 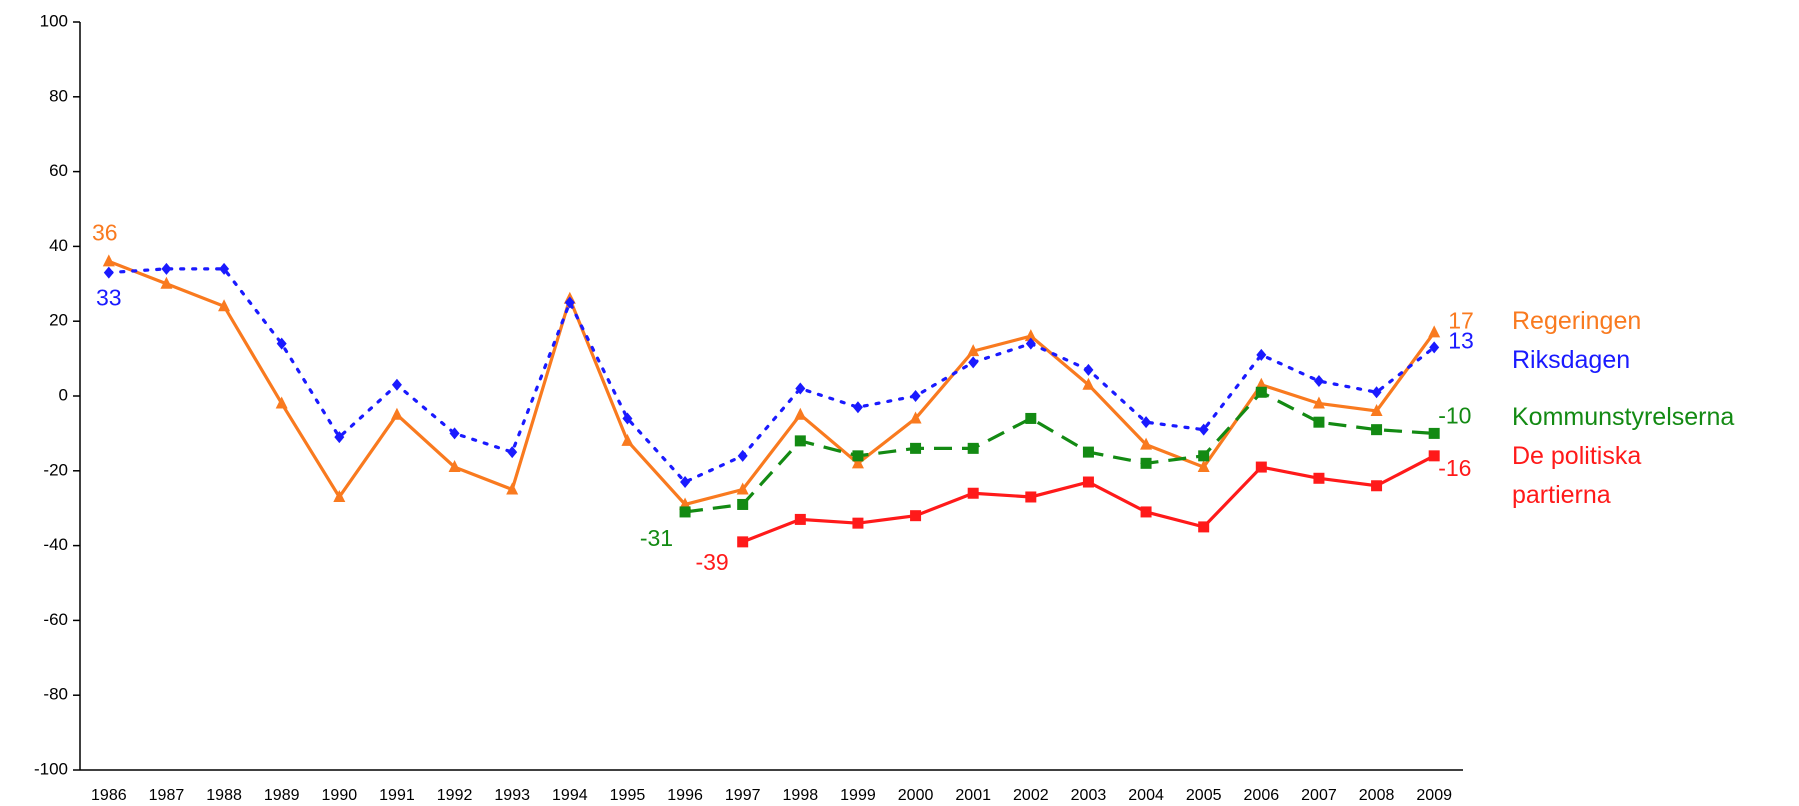 What do you see at coordinates (1461, 320) in the screenshot?
I see `data-label: 17` at bounding box center [1461, 320].